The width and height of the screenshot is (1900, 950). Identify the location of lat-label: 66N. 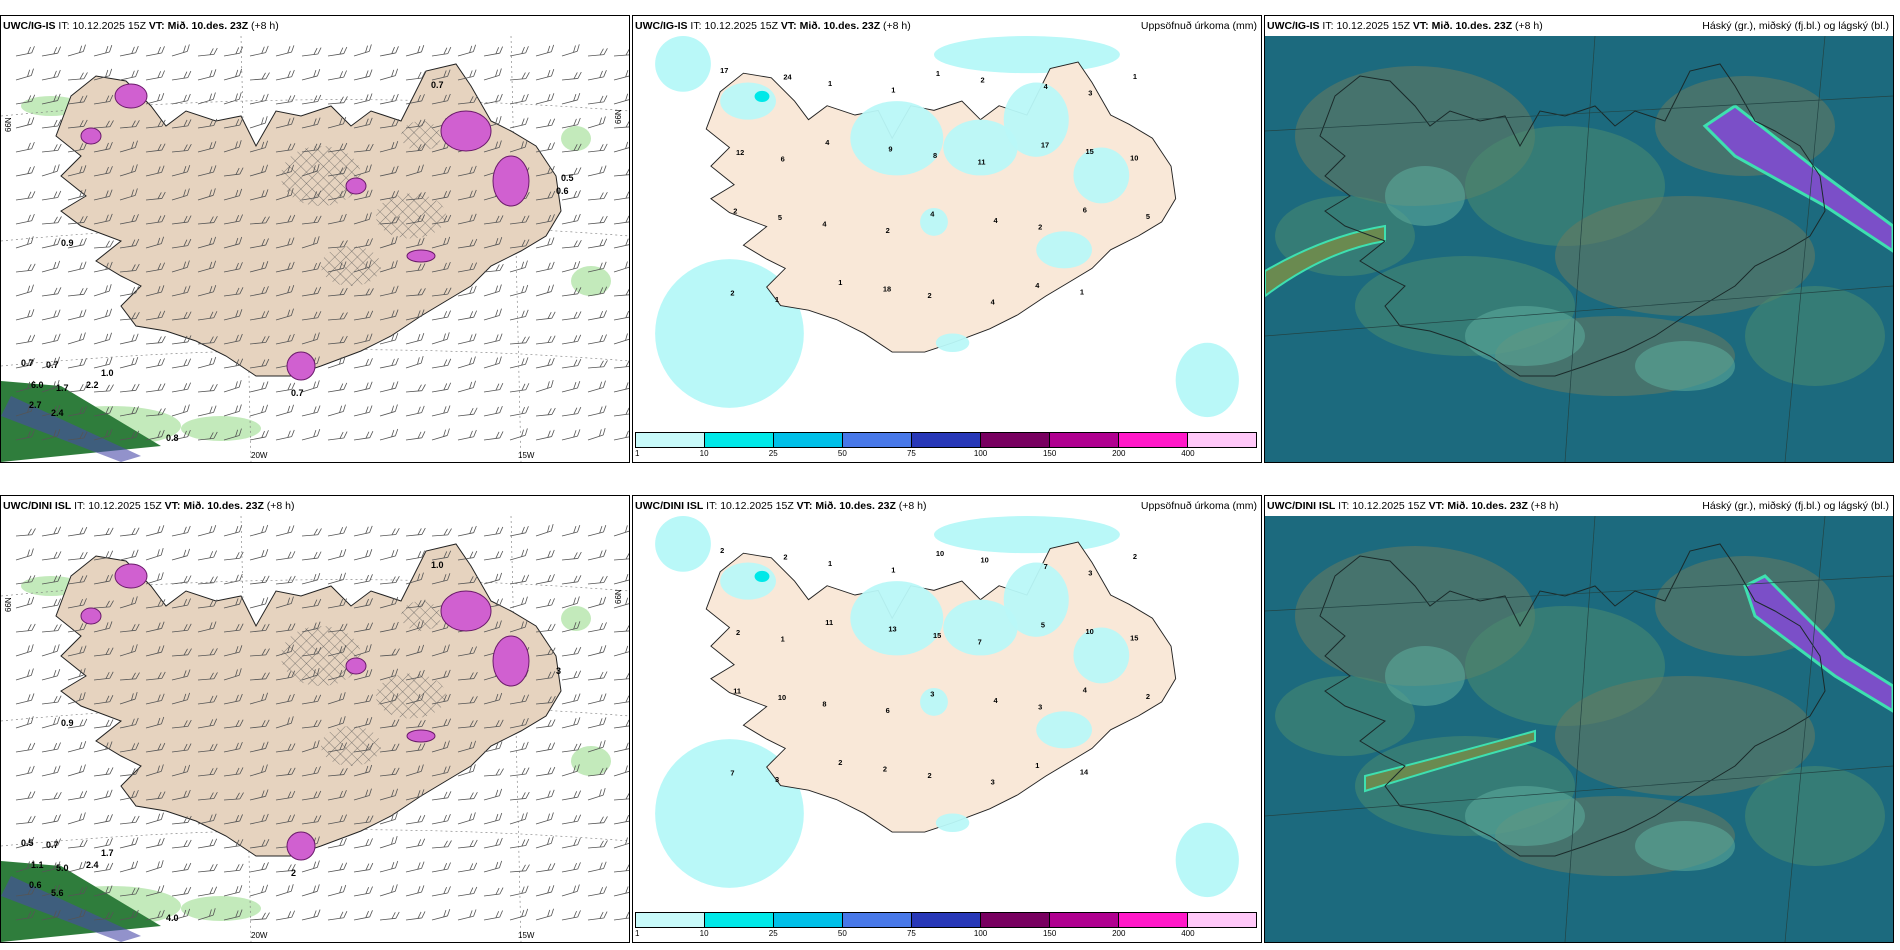
(618, 116).